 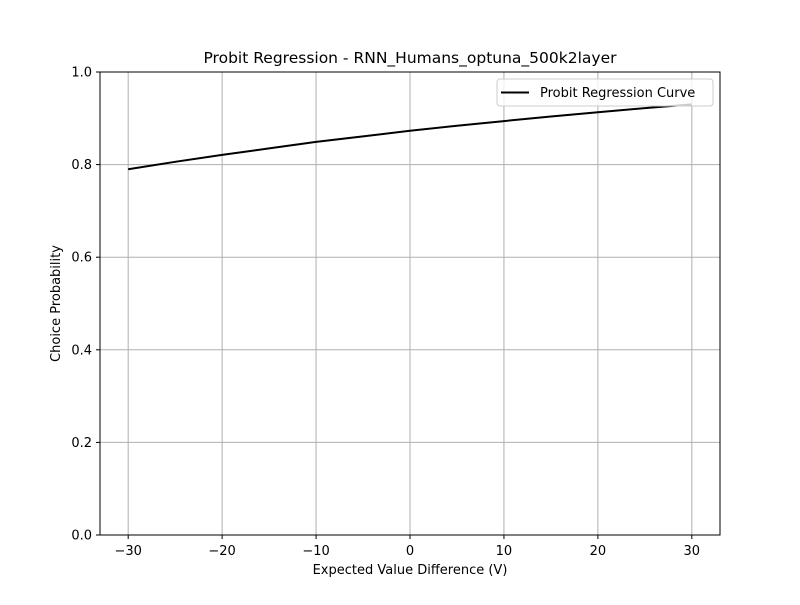 I want to click on legend-frame, so click(x=605, y=92).